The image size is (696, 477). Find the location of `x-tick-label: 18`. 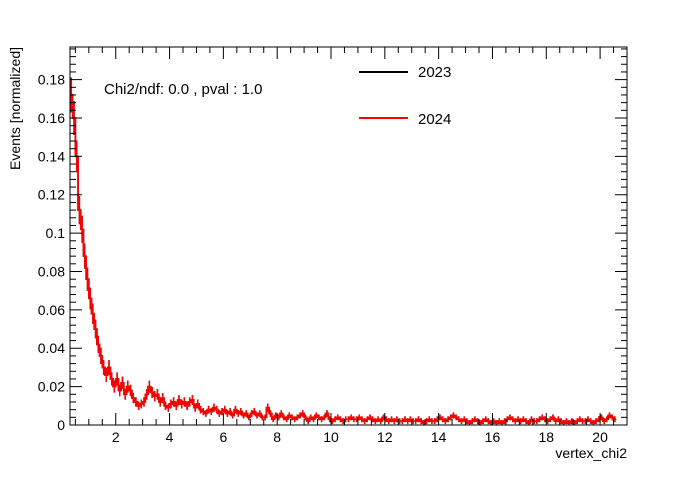

x-tick-label: 18 is located at coordinates (546, 437).